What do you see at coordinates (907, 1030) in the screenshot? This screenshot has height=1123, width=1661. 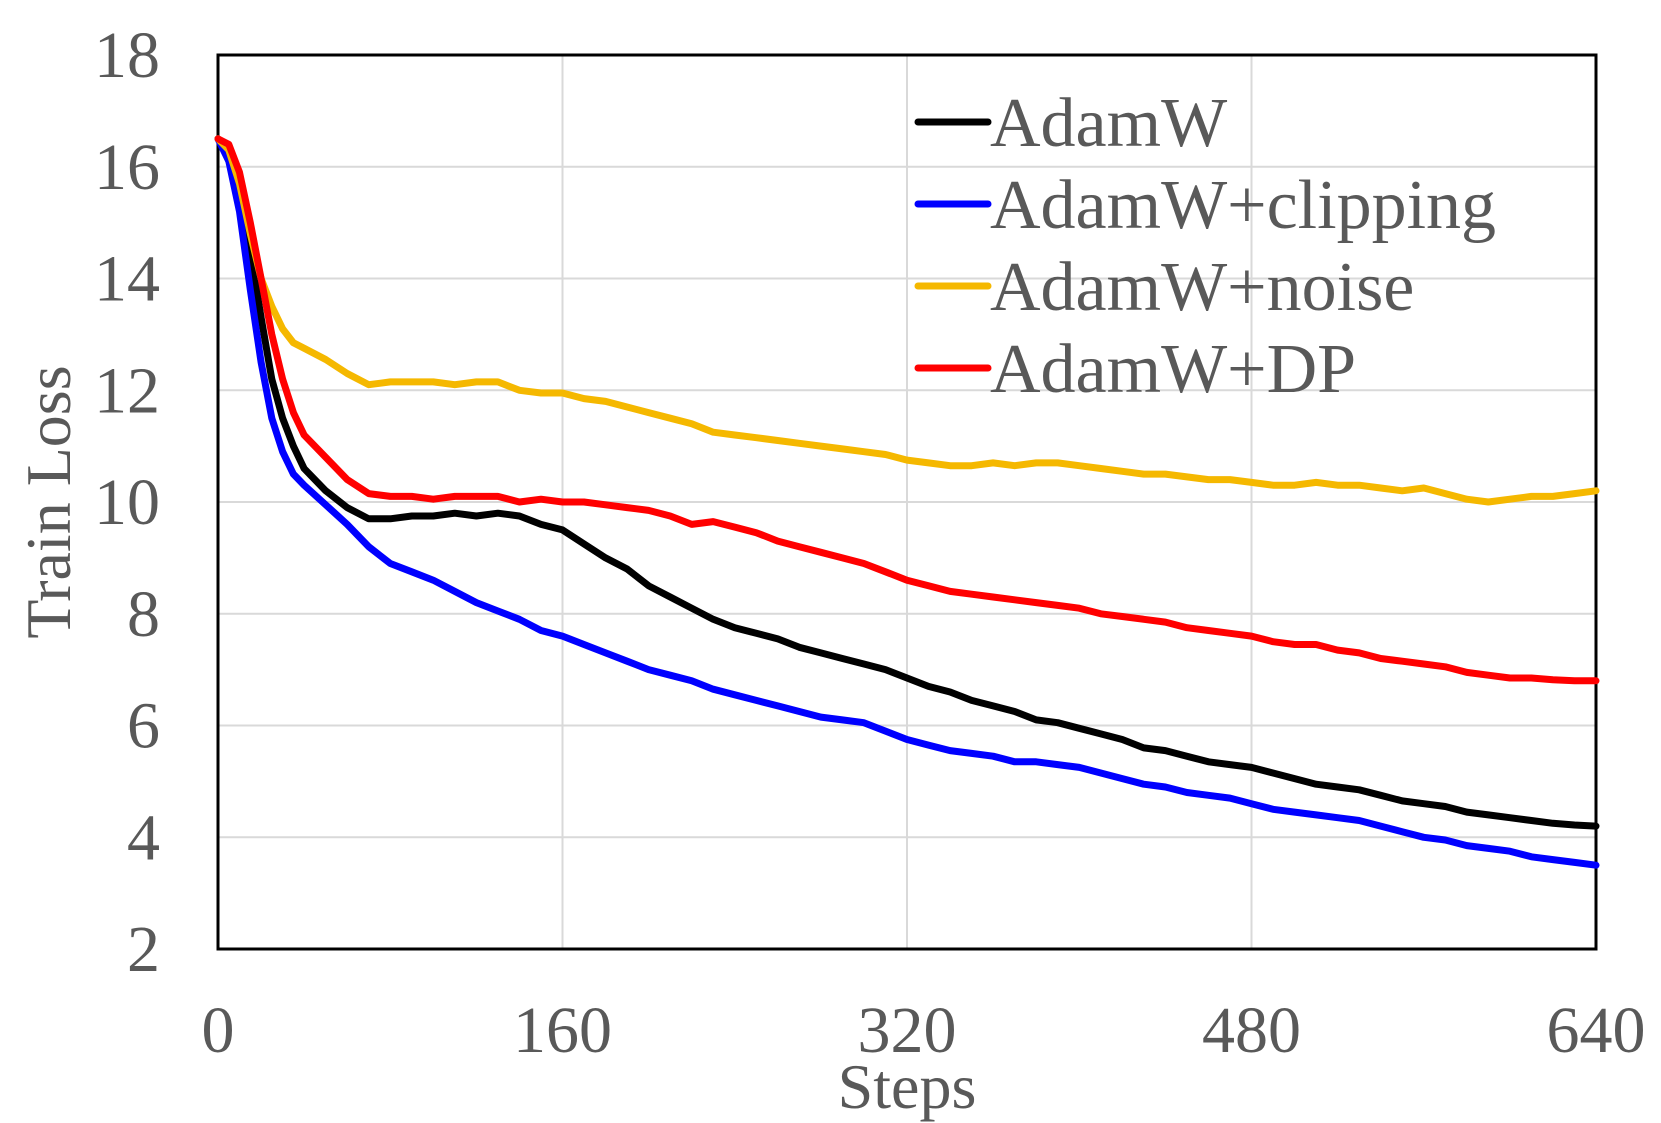 I see `x-tick-label: 320` at bounding box center [907, 1030].